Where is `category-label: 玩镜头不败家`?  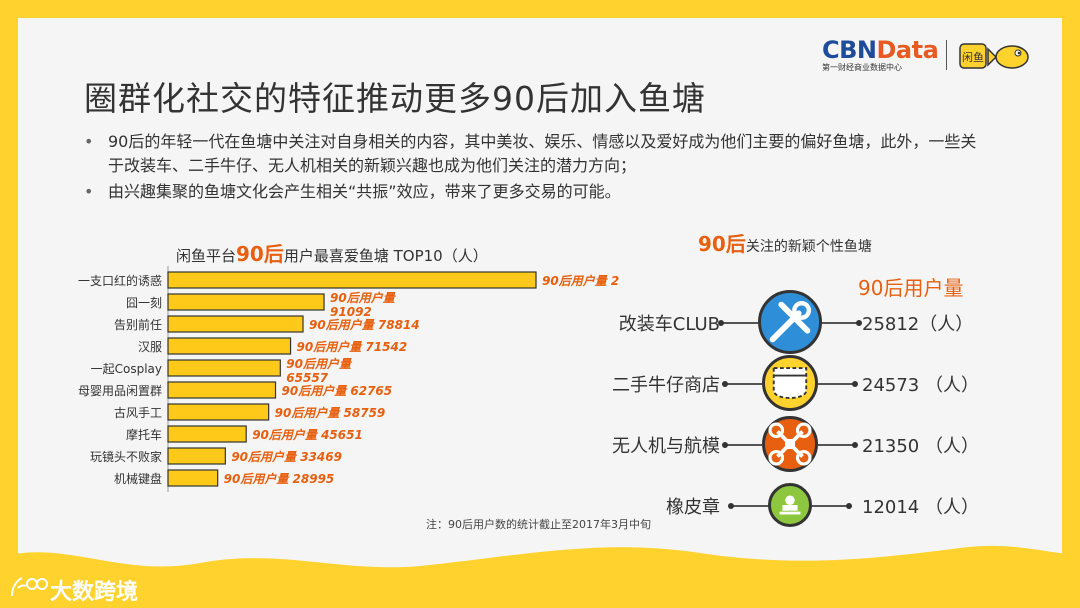
category-label: 玩镜头不败家 is located at coordinates (126, 456).